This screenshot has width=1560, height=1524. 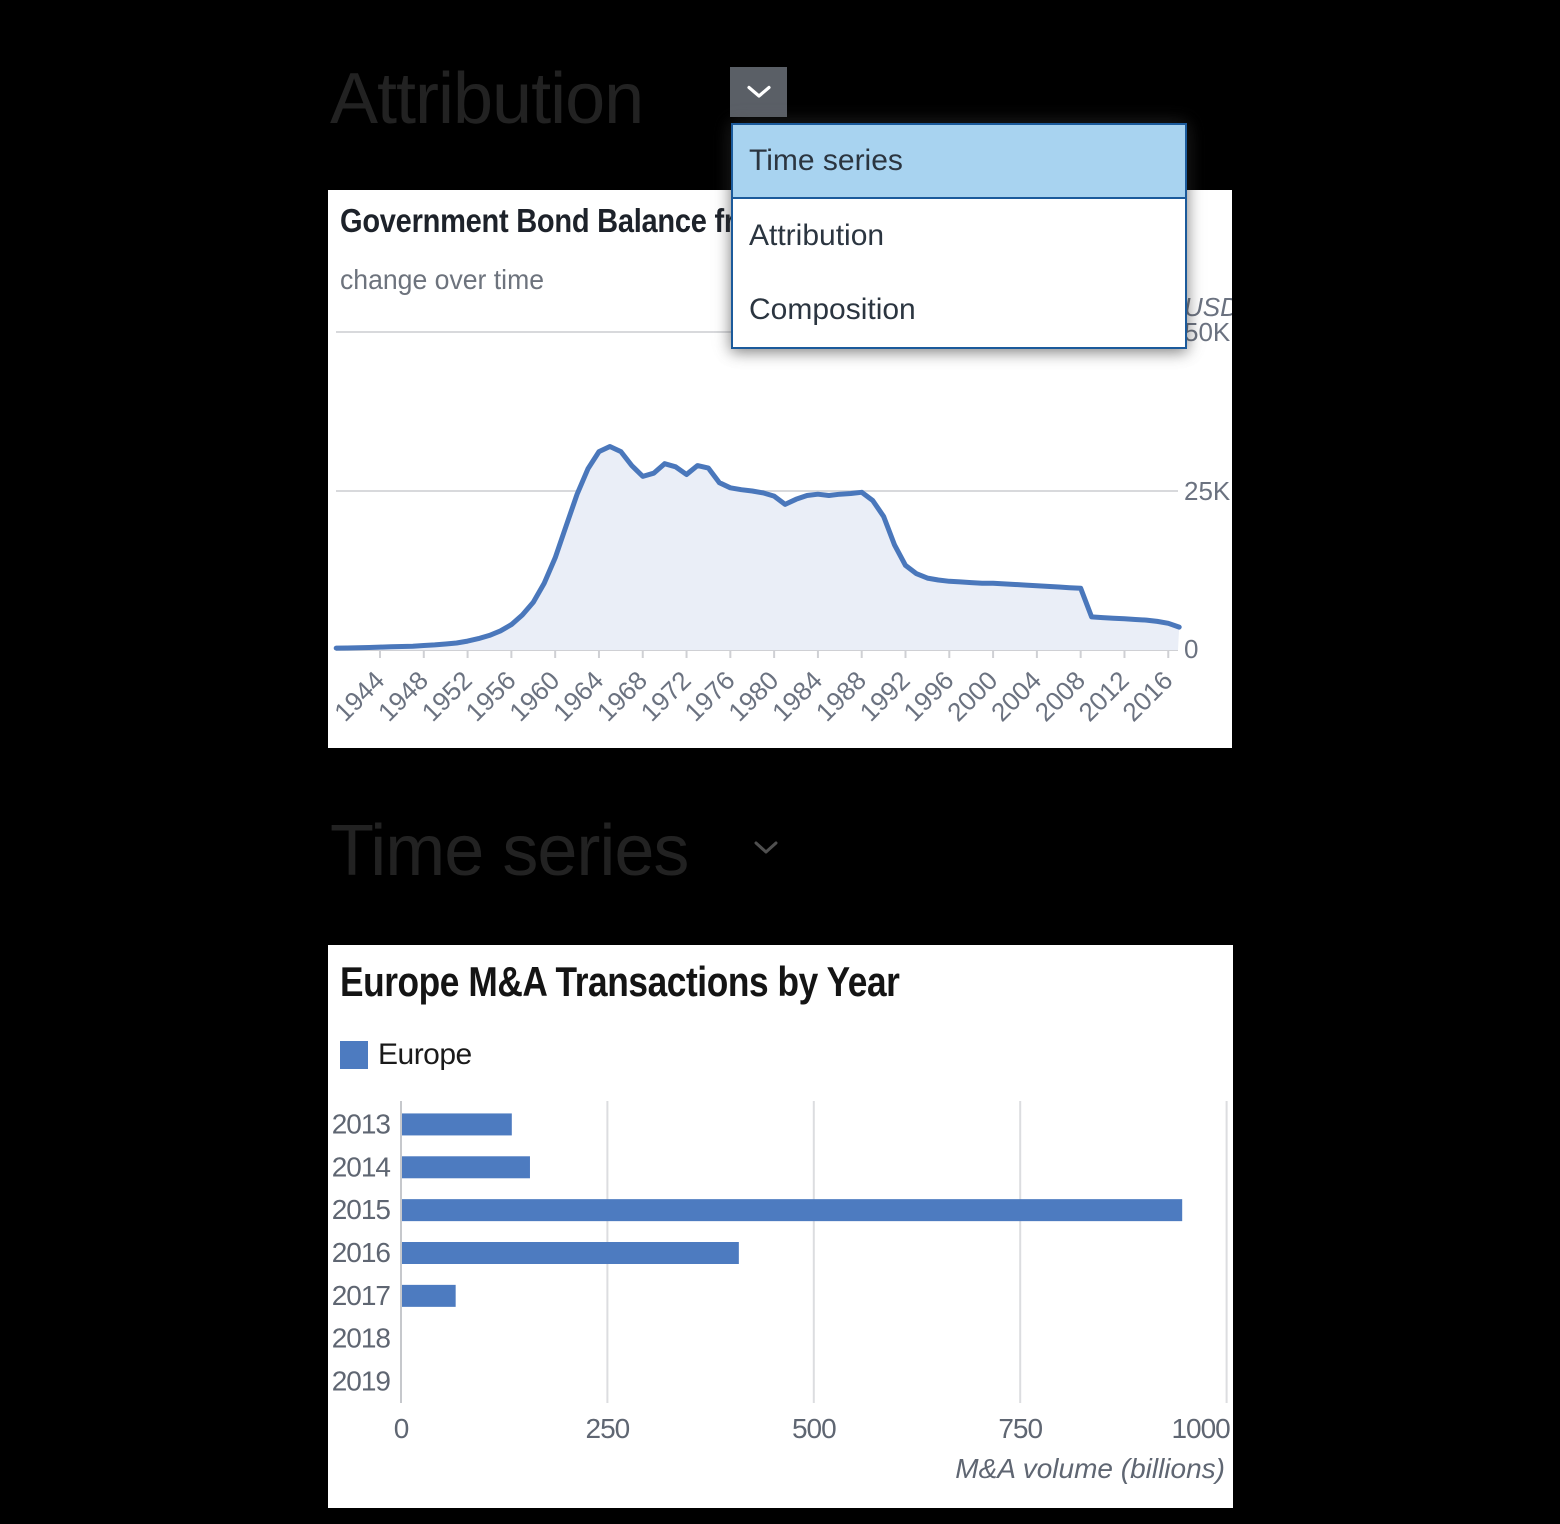 What do you see at coordinates (429, 1295) in the screenshot?
I see `bar-2017` at bounding box center [429, 1295].